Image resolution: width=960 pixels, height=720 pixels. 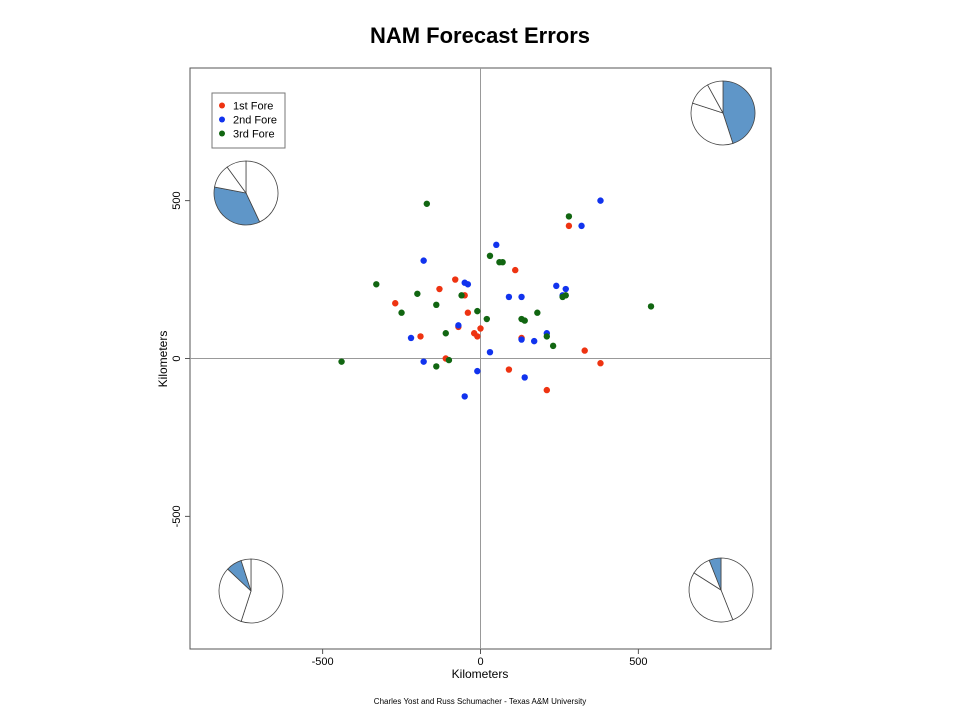 I want to click on y-tick-label: 500, so click(x=177, y=200).